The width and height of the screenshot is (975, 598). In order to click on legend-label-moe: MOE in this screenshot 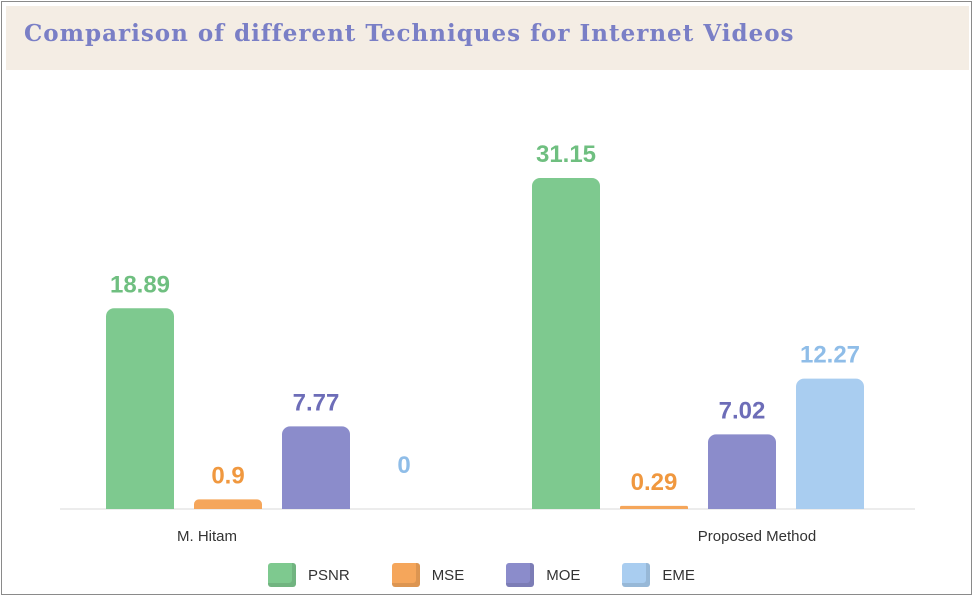, I will do `click(563, 575)`.